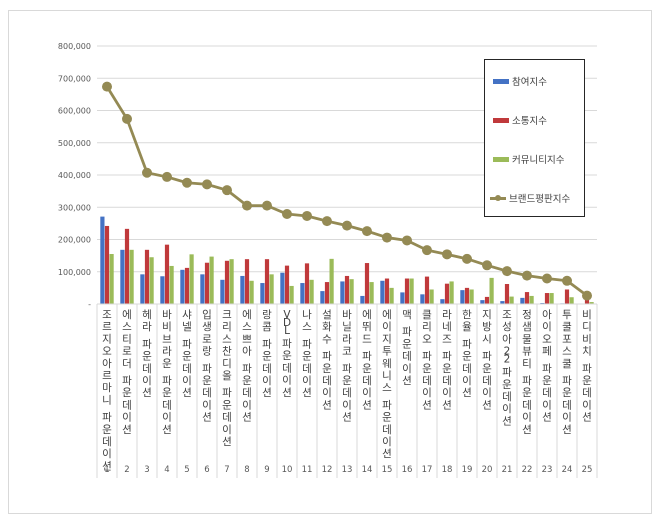 The width and height of the screenshot is (660, 523). Describe the element at coordinates (367, 470) in the screenshot. I see `rank-number: 14` at that location.